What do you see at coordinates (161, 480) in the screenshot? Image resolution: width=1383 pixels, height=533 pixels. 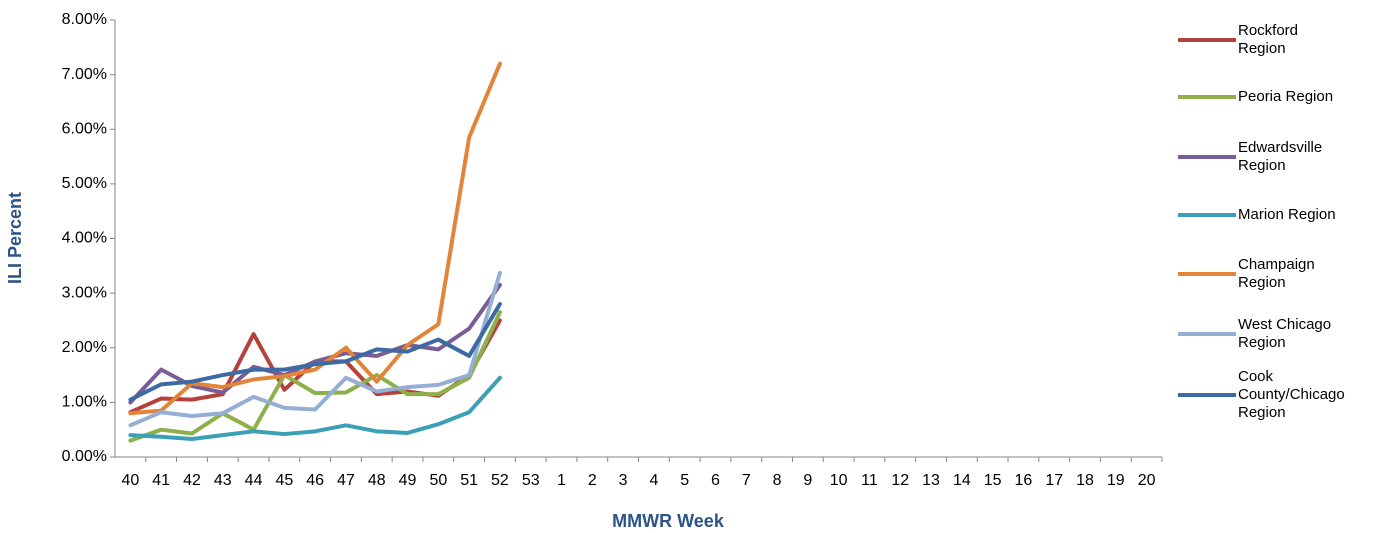 I see `x-tick-label: 41` at bounding box center [161, 480].